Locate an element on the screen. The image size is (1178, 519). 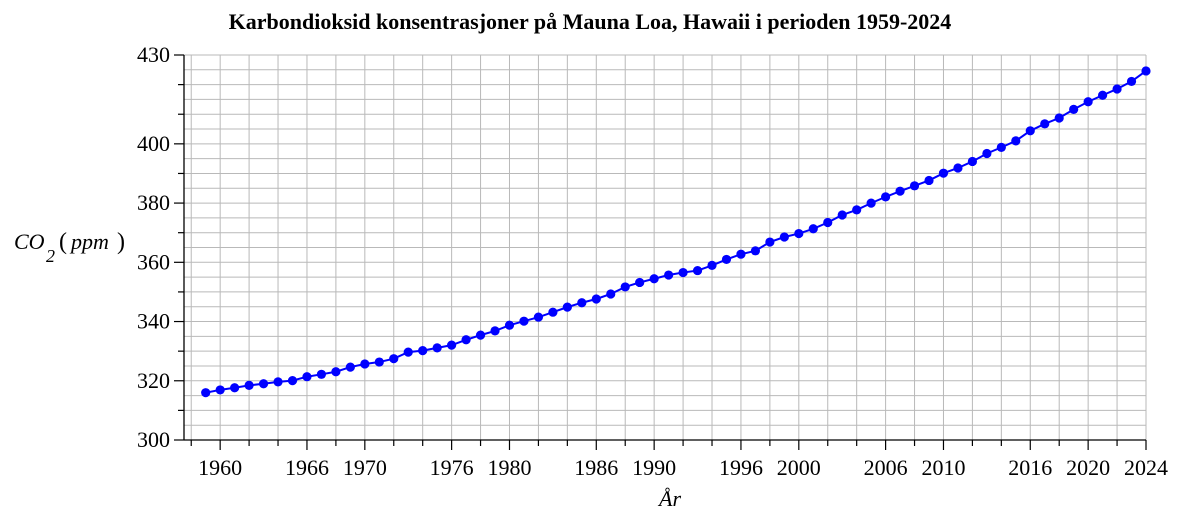
x-tick-label: 2016 is located at coordinates (1030, 467).